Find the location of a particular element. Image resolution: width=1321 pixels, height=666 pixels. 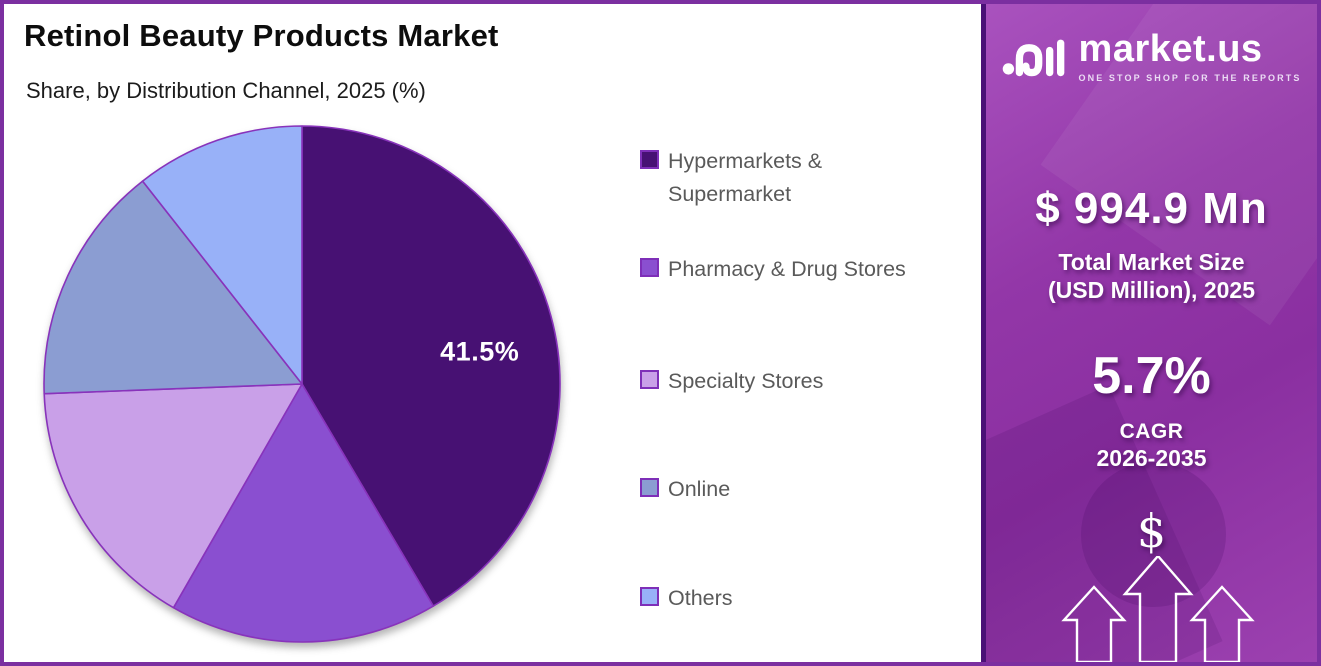

growth-up-arrows-icon is located at coordinates (1158, 609).